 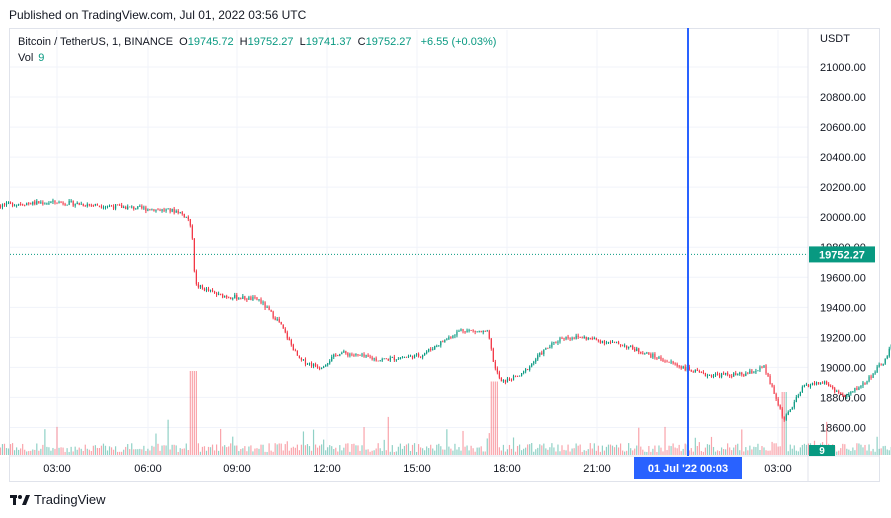 I want to click on x-tick-label: 09:00, so click(x=237, y=469).